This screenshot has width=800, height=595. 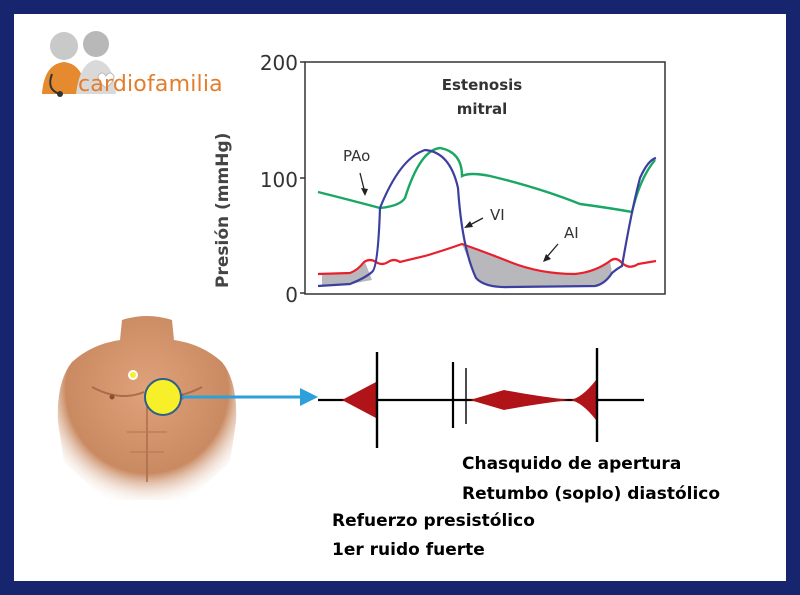 I want to click on chart-title-line1: Estenosis, so click(x=482, y=85).